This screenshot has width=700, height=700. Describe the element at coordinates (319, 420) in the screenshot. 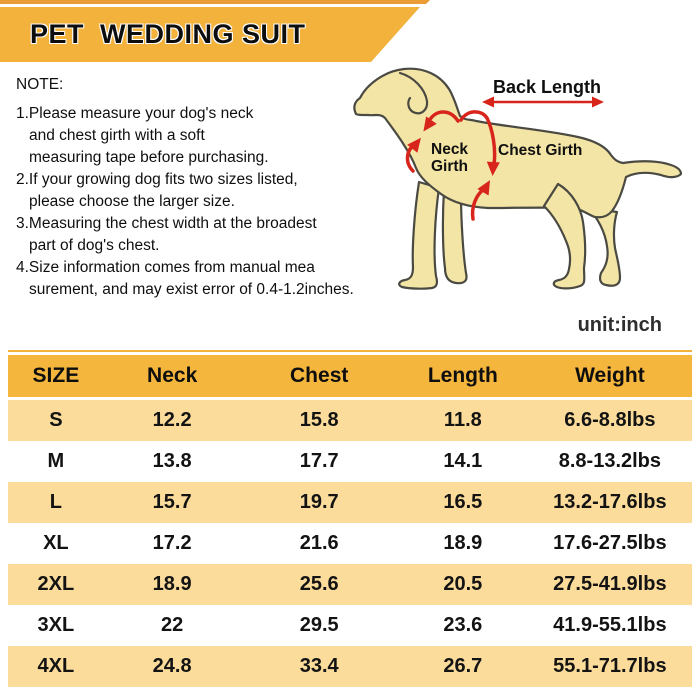

I see `chest-value: 15.8` at that location.